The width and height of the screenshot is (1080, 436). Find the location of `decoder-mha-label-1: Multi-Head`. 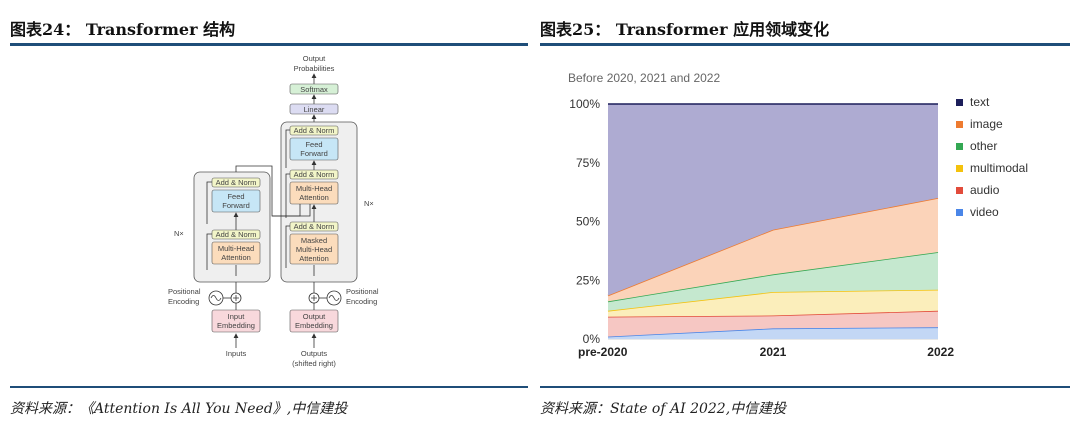

decoder-mha-label-1: Multi-Head is located at coordinates (314, 188).